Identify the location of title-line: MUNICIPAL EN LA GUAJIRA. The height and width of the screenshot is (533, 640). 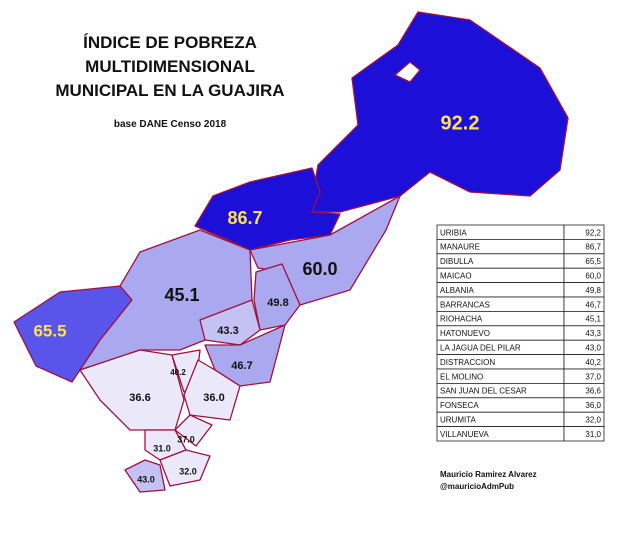
(169, 90).